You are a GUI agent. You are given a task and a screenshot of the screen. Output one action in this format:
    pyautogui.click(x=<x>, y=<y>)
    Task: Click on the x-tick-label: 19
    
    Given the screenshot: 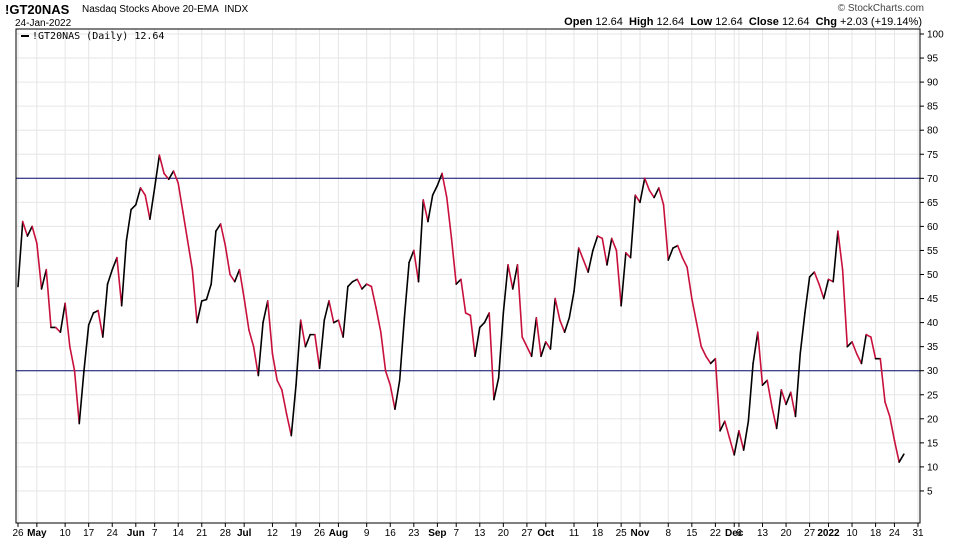 What is the action you would take?
    pyautogui.click(x=296, y=533)
    